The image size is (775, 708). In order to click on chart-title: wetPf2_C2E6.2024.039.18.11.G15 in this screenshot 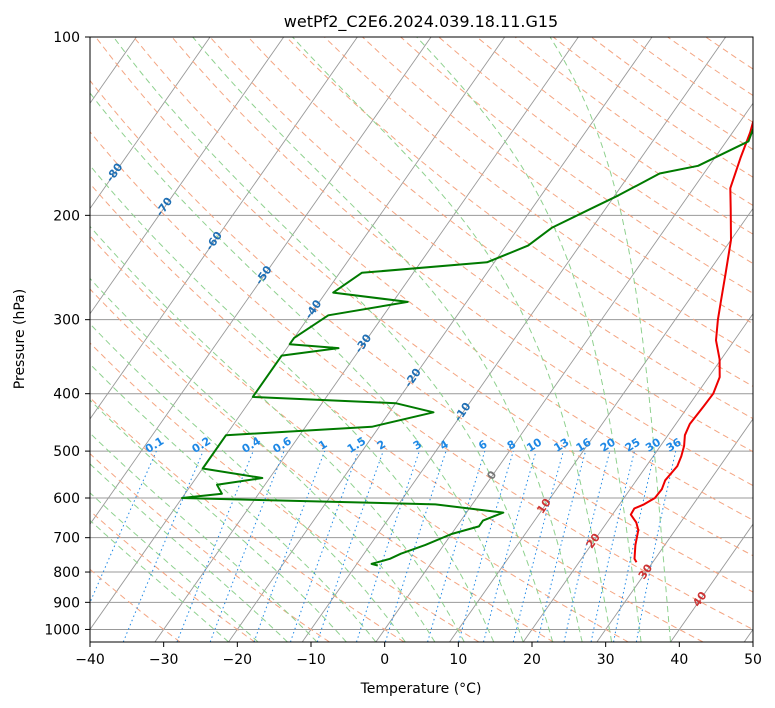, I will do `click(421, 22)`.